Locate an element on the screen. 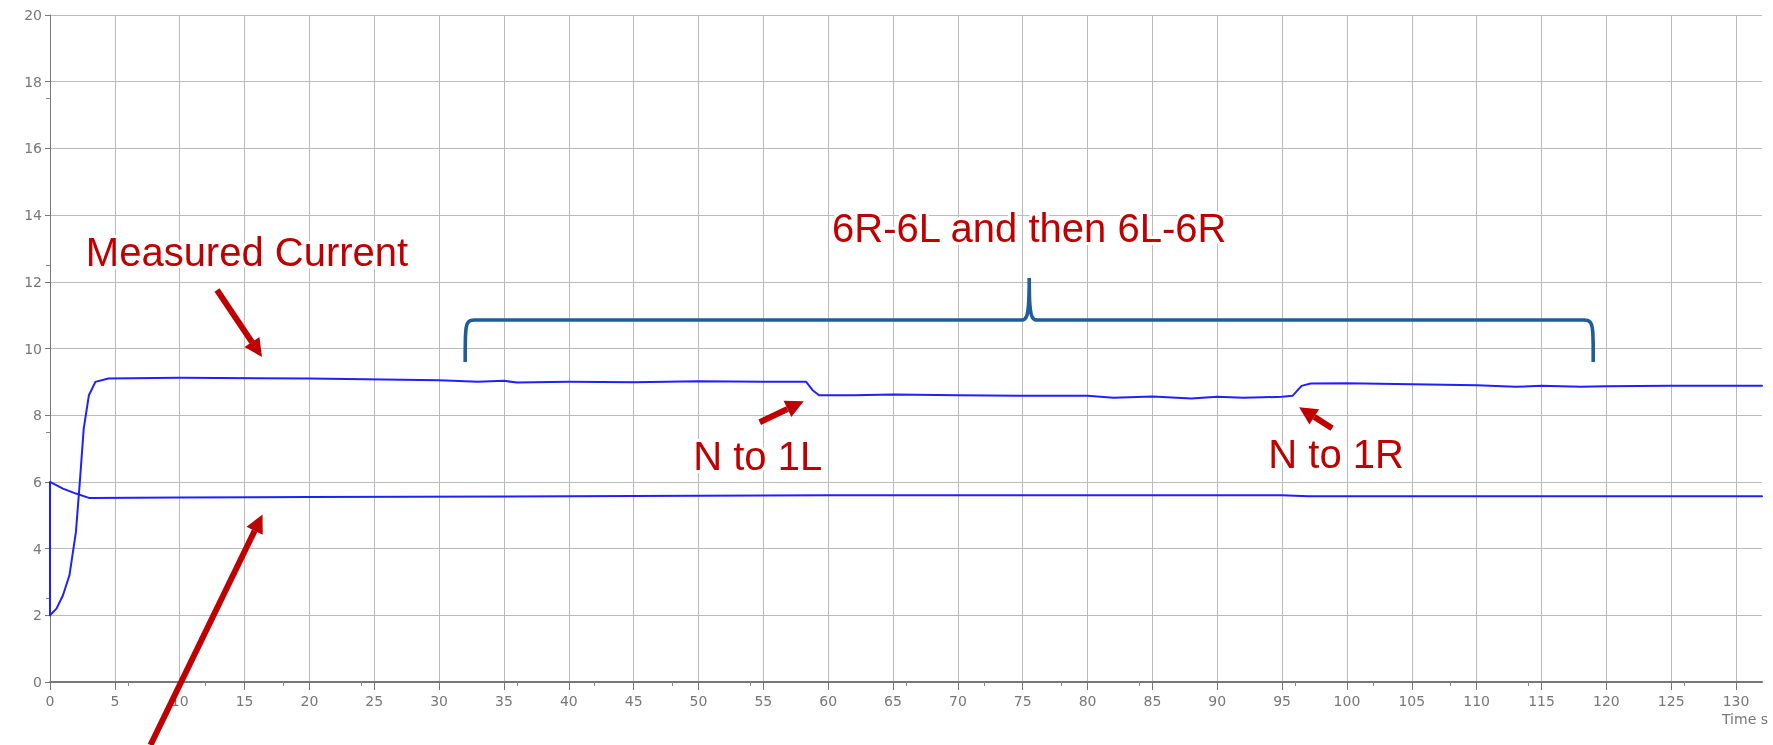 The width and height of the screenshot is (1773, 745). y-tick-label: 16 is located at coordinates (33, 148).